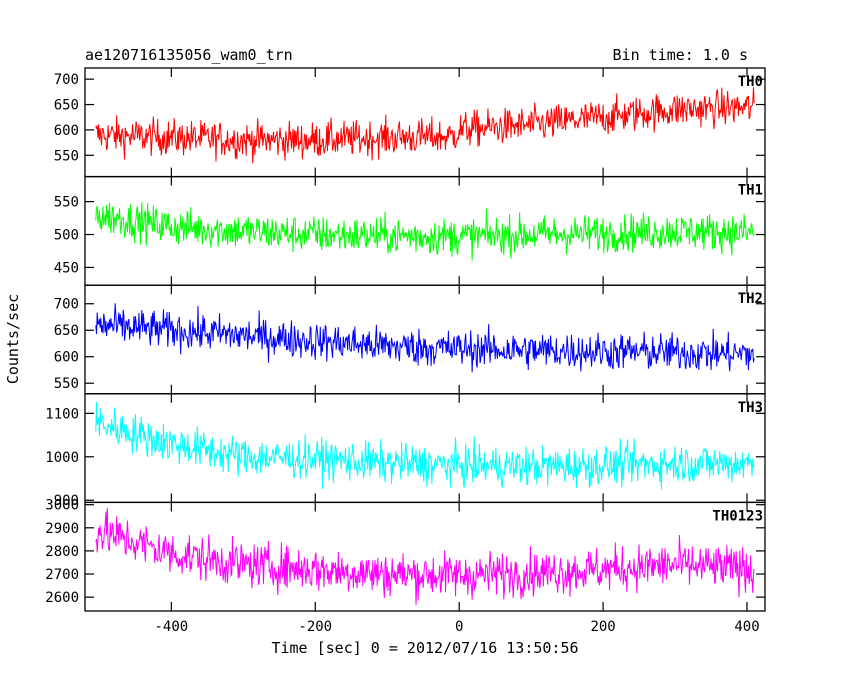 This screenshot has height=680, width=850. Describe the element at coordinates (62, 575) in the screenshot. I see `y-tick-label: 2700` at that location.